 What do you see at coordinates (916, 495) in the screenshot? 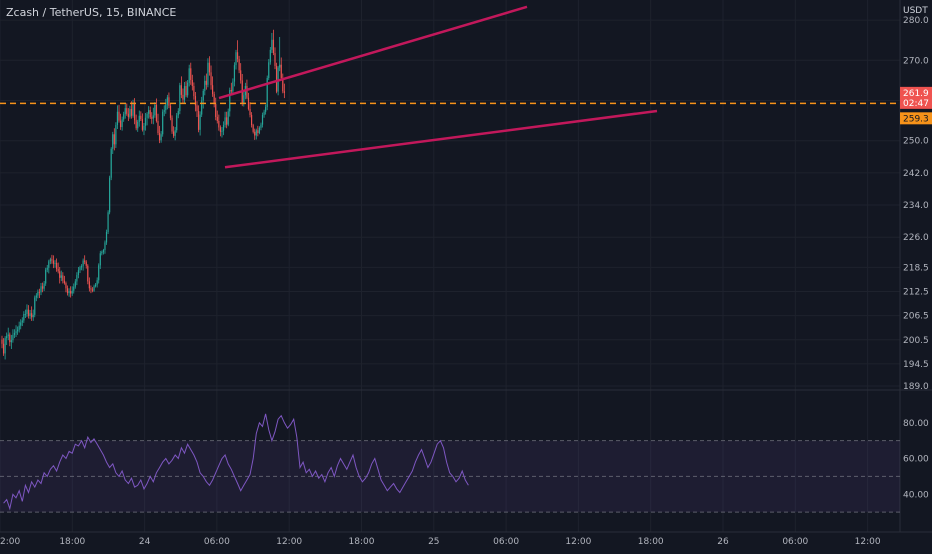
I see `rsi-tick-label: 40.00` at bounding box center [916, 495].